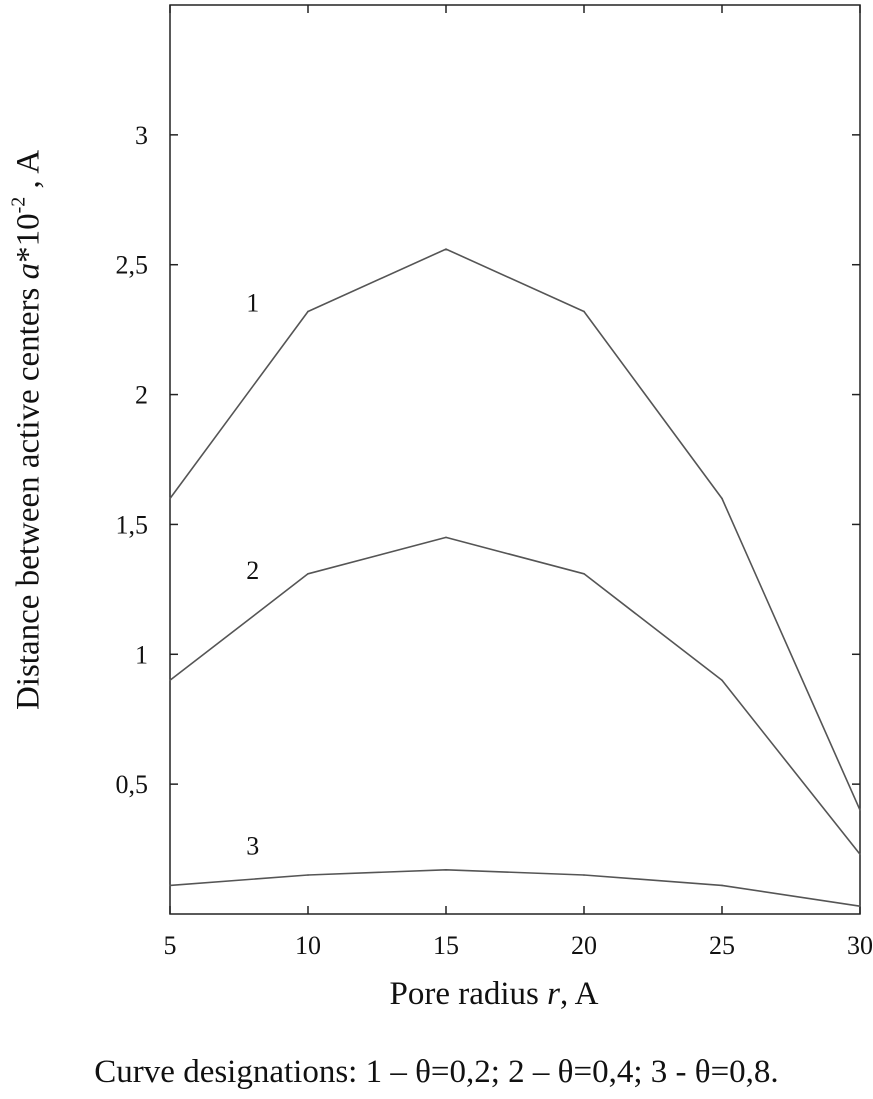  Describe the element at coordinates (132, 524) in the screenshot. I see `y-tick-label: 1,5` at that location.